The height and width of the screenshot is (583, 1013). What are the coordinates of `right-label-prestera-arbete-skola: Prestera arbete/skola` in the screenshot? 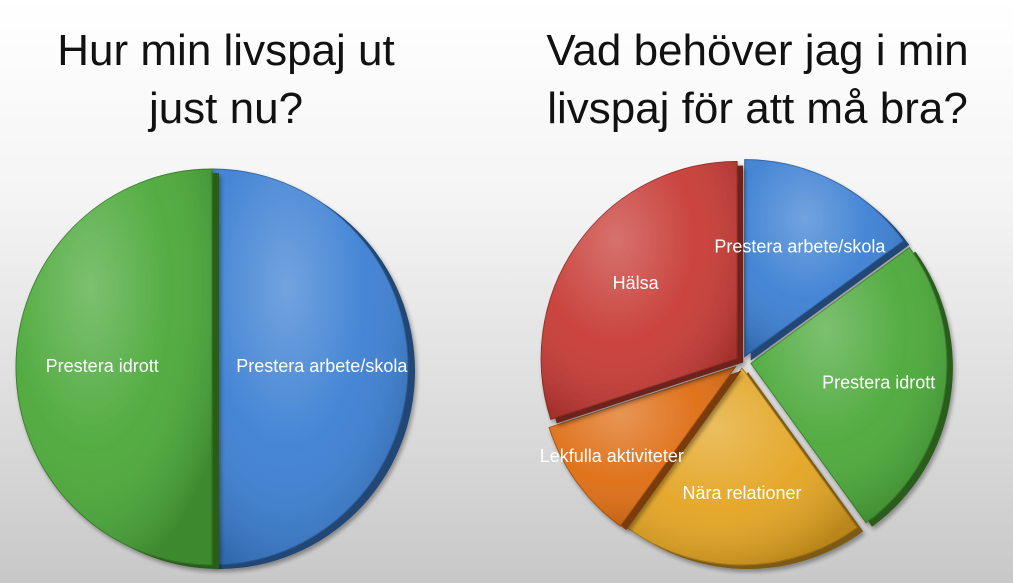 It's located at (800, 247).